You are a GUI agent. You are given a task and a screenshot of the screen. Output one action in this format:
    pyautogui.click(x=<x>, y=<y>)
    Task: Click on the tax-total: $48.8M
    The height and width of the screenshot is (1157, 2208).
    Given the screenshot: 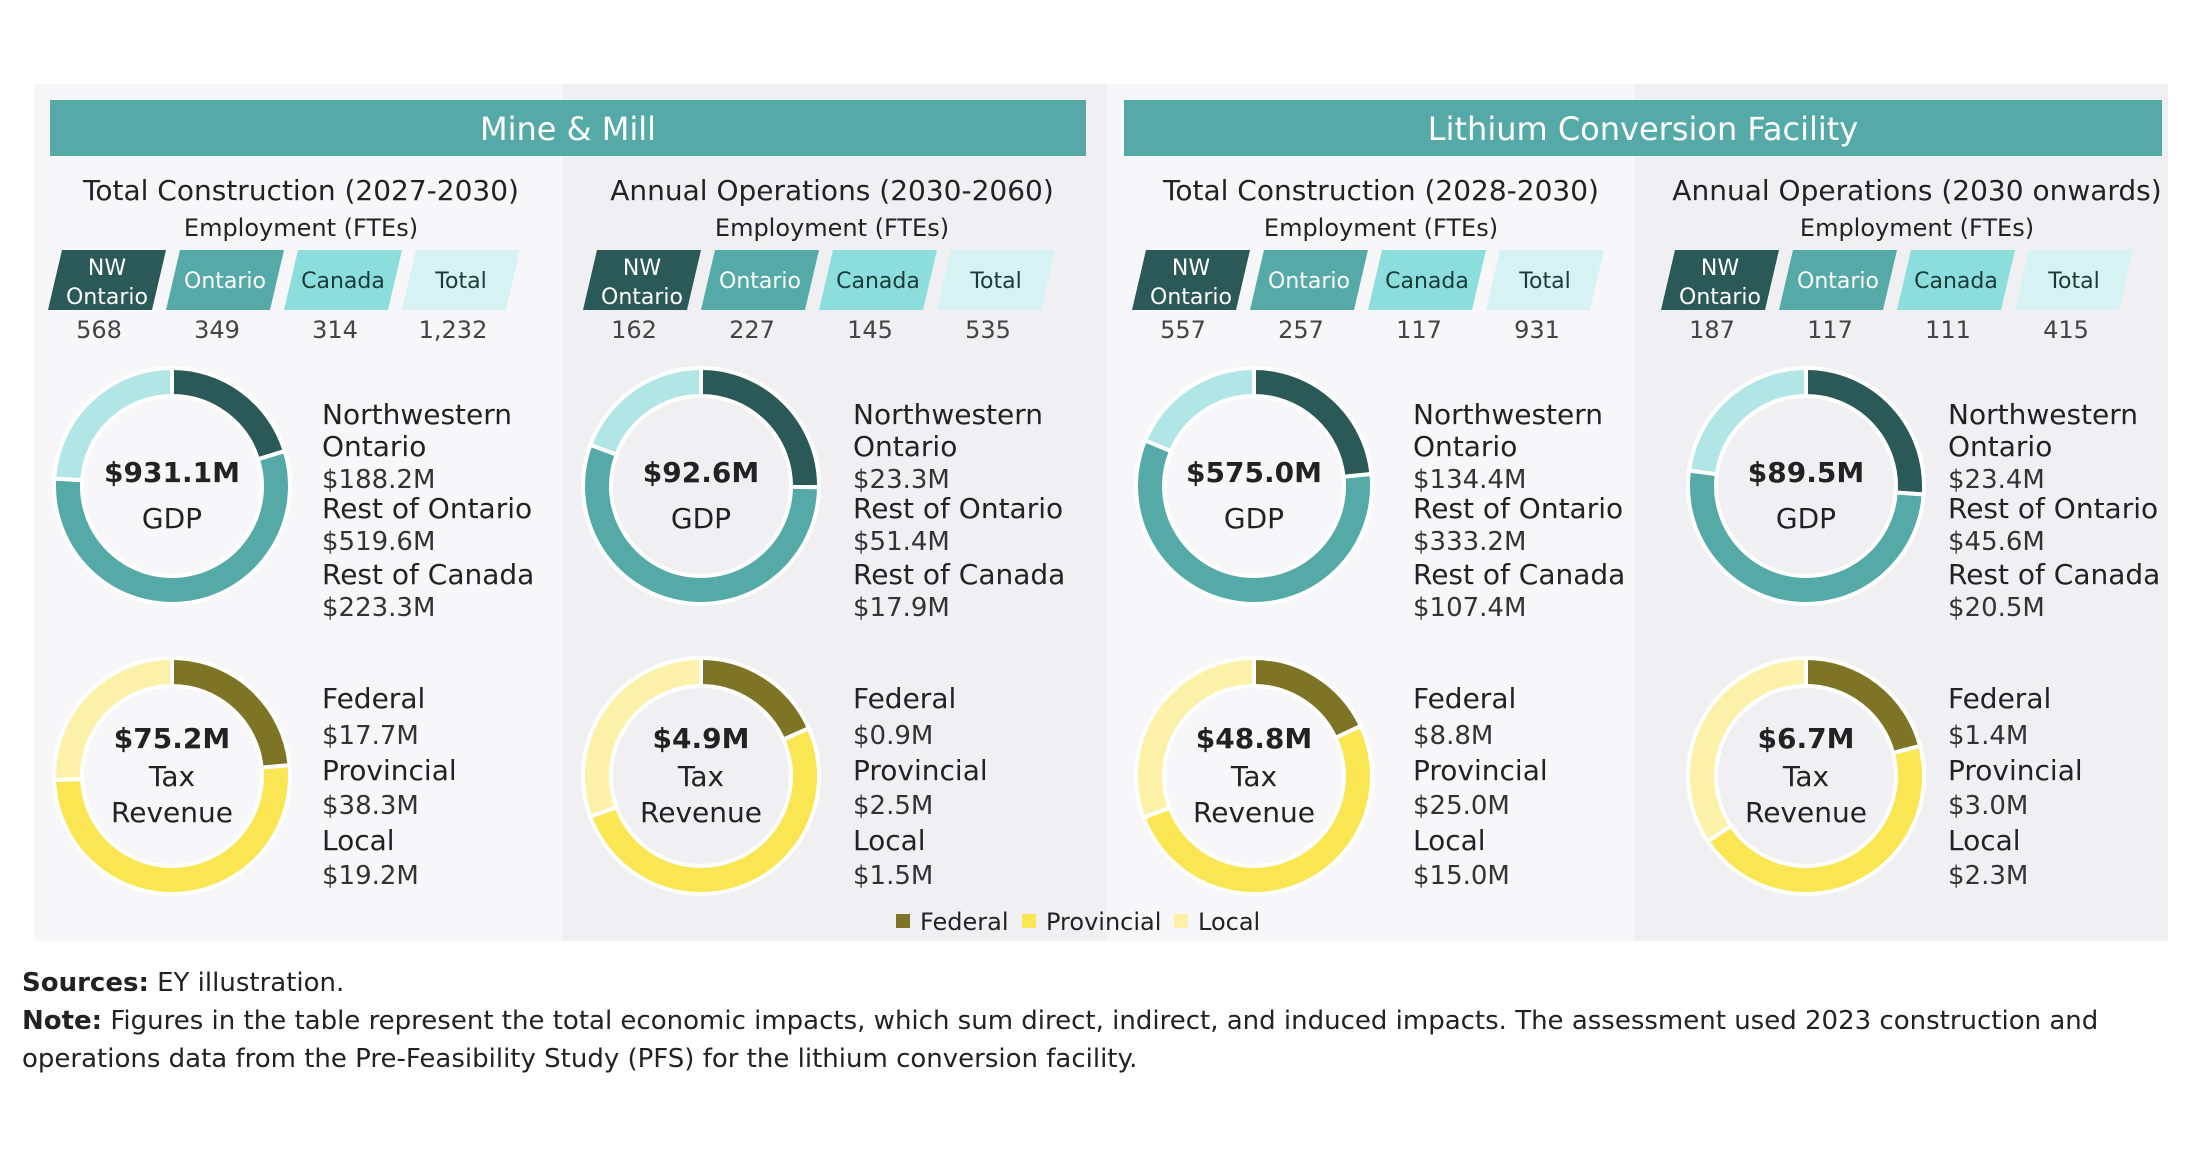 What is the action you would take?
    pyautogui.click(x=1254, y=738)
    